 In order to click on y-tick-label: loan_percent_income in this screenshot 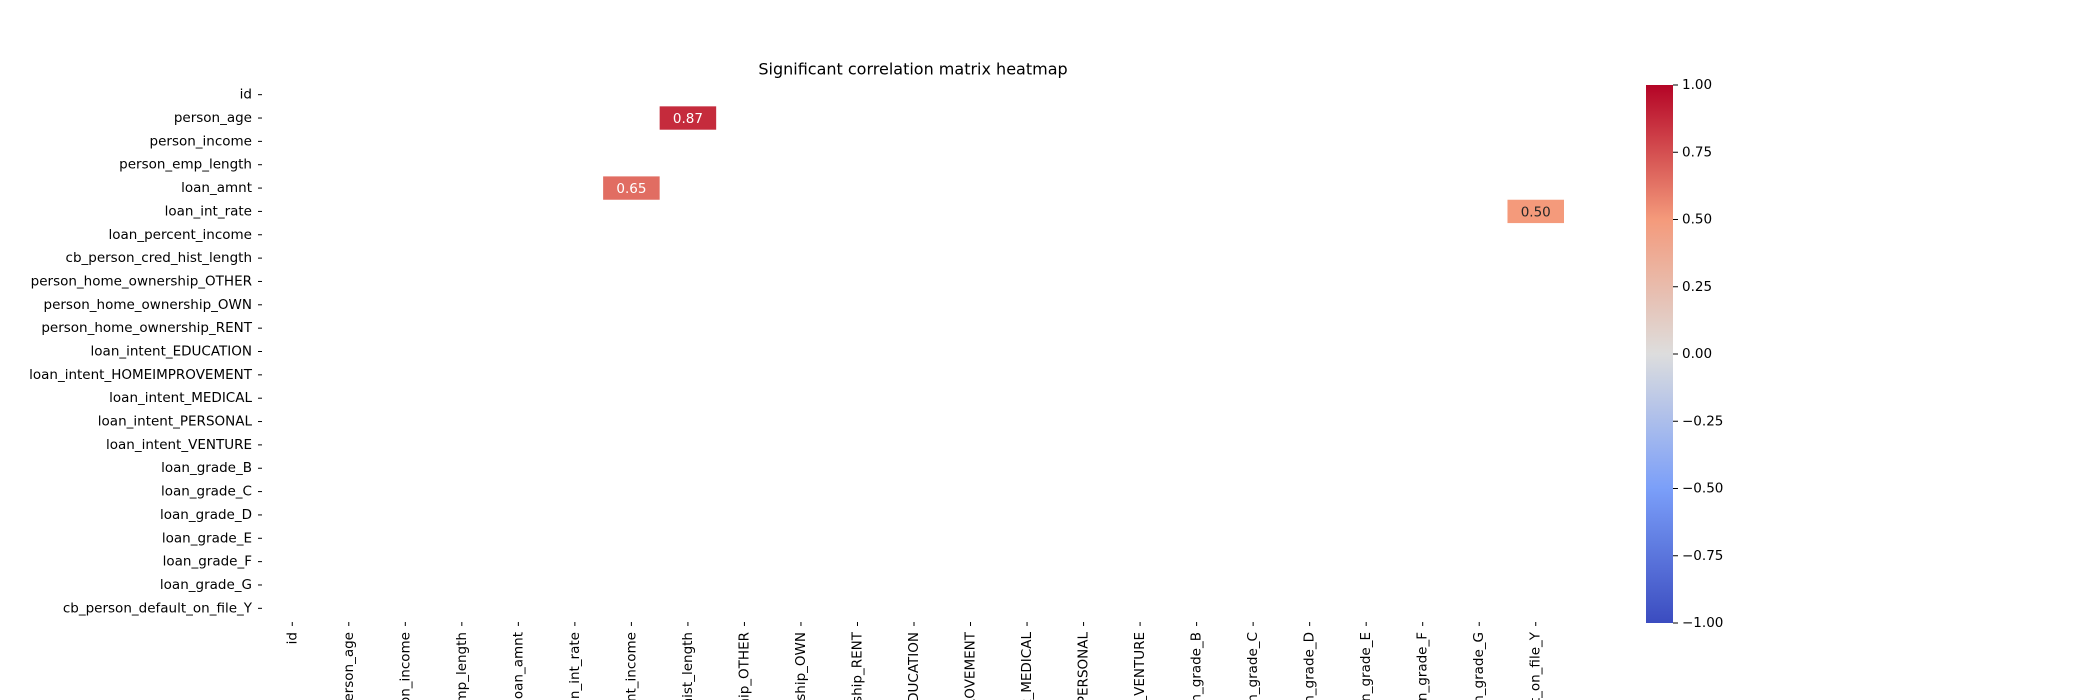, I will do `click(181, 235)`.